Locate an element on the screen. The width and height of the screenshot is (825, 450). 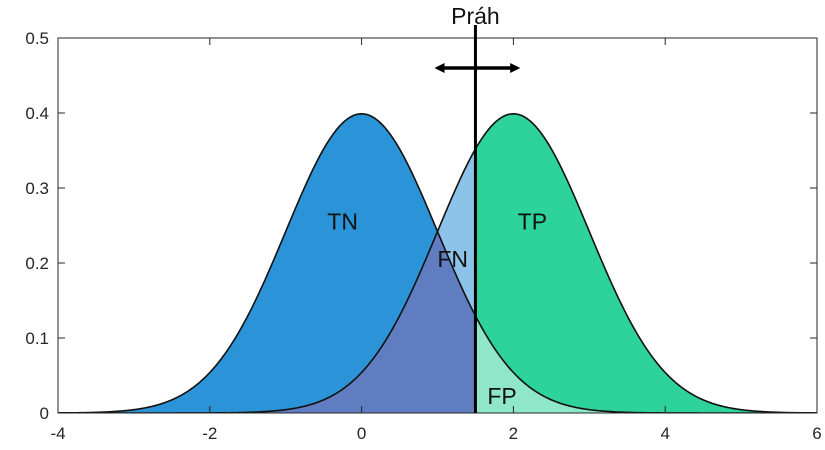
x-tick-label: 4 is located at coordinates (664, 433).